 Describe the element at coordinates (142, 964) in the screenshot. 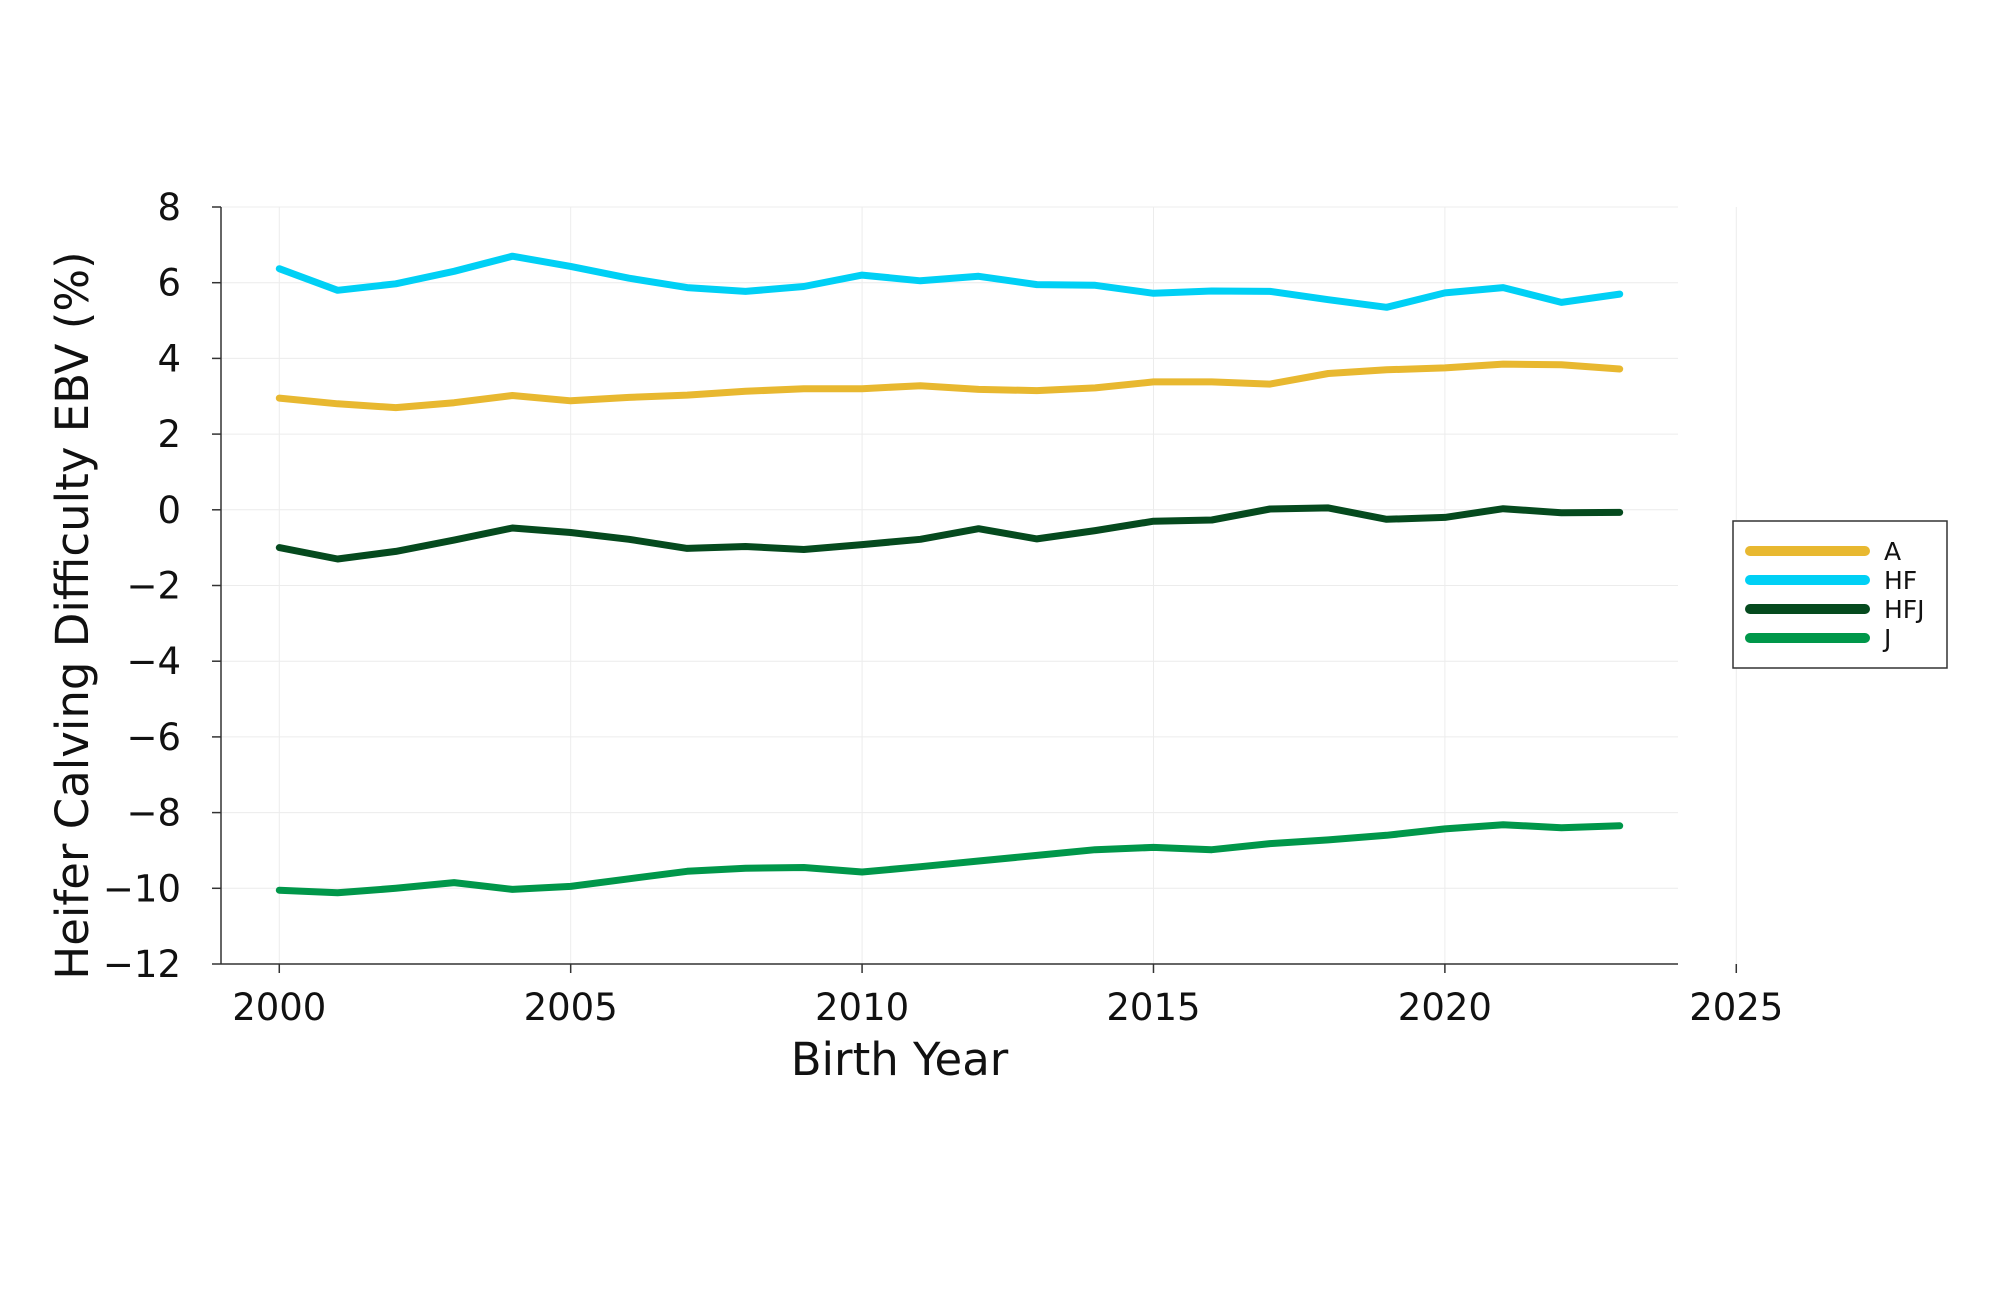

I see `y-tick-label: −12` at that location.